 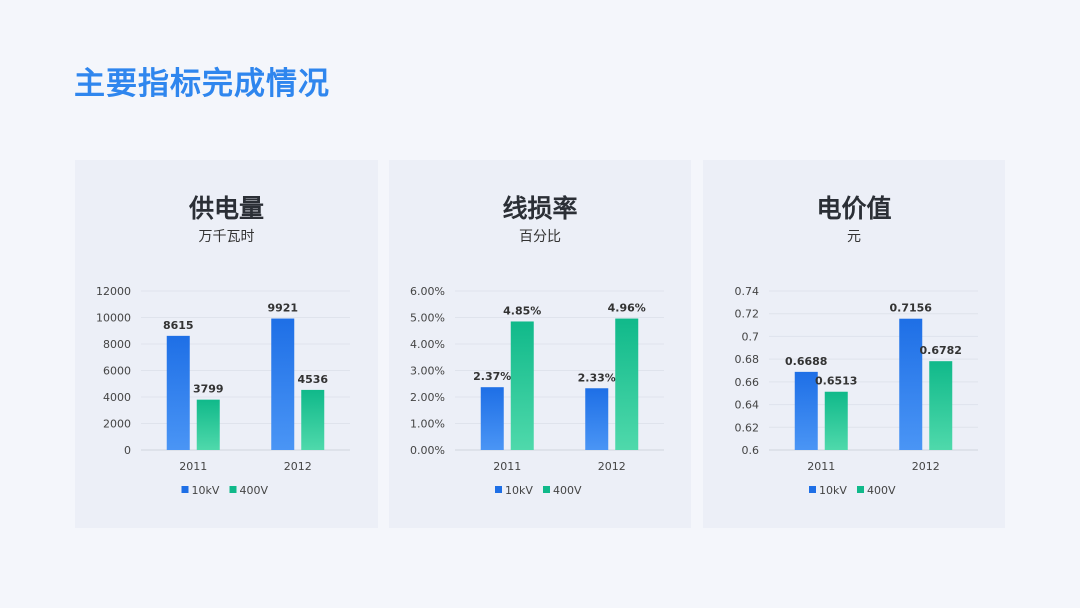 I want to click on y-tick-label: 0.6, so click(x=751, y=450).